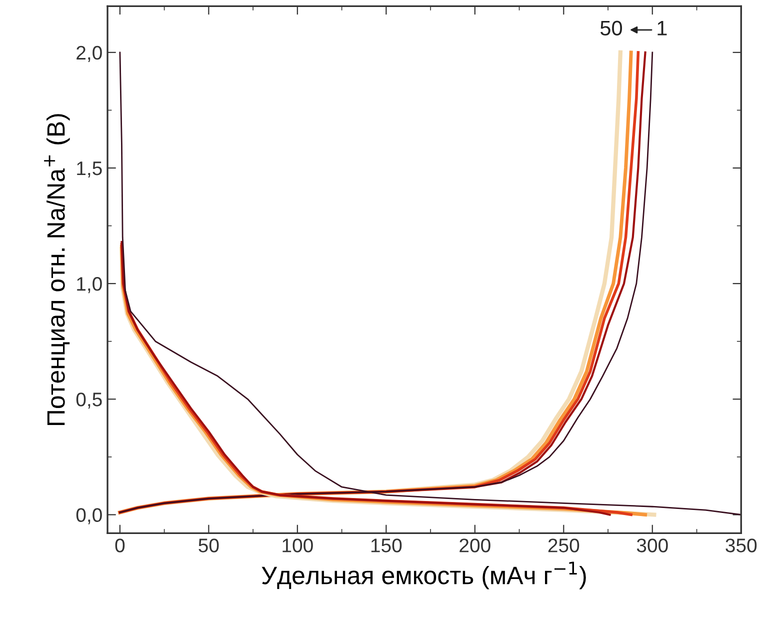 Image resolution: width=768 pixels, height=620 pixels. What do you see at coordinates (89, 285) in the screenshot?
I see `y-tick-label: 1,0` at bounding box center [89, 285].